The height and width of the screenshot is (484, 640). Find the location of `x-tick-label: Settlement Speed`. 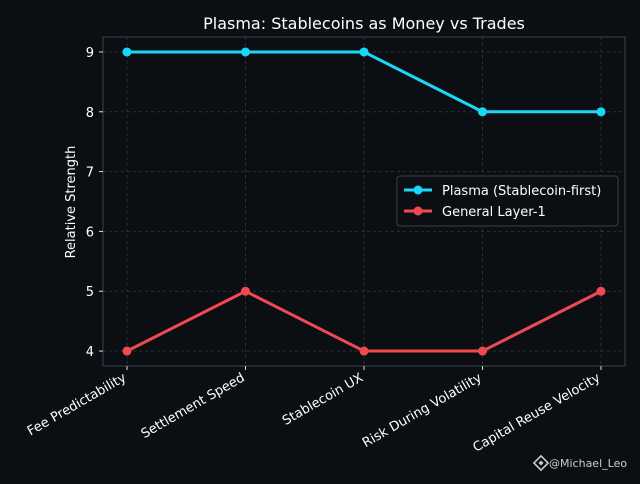

x-tick-label: Settlement Speed is located at coordinates (193, 405).